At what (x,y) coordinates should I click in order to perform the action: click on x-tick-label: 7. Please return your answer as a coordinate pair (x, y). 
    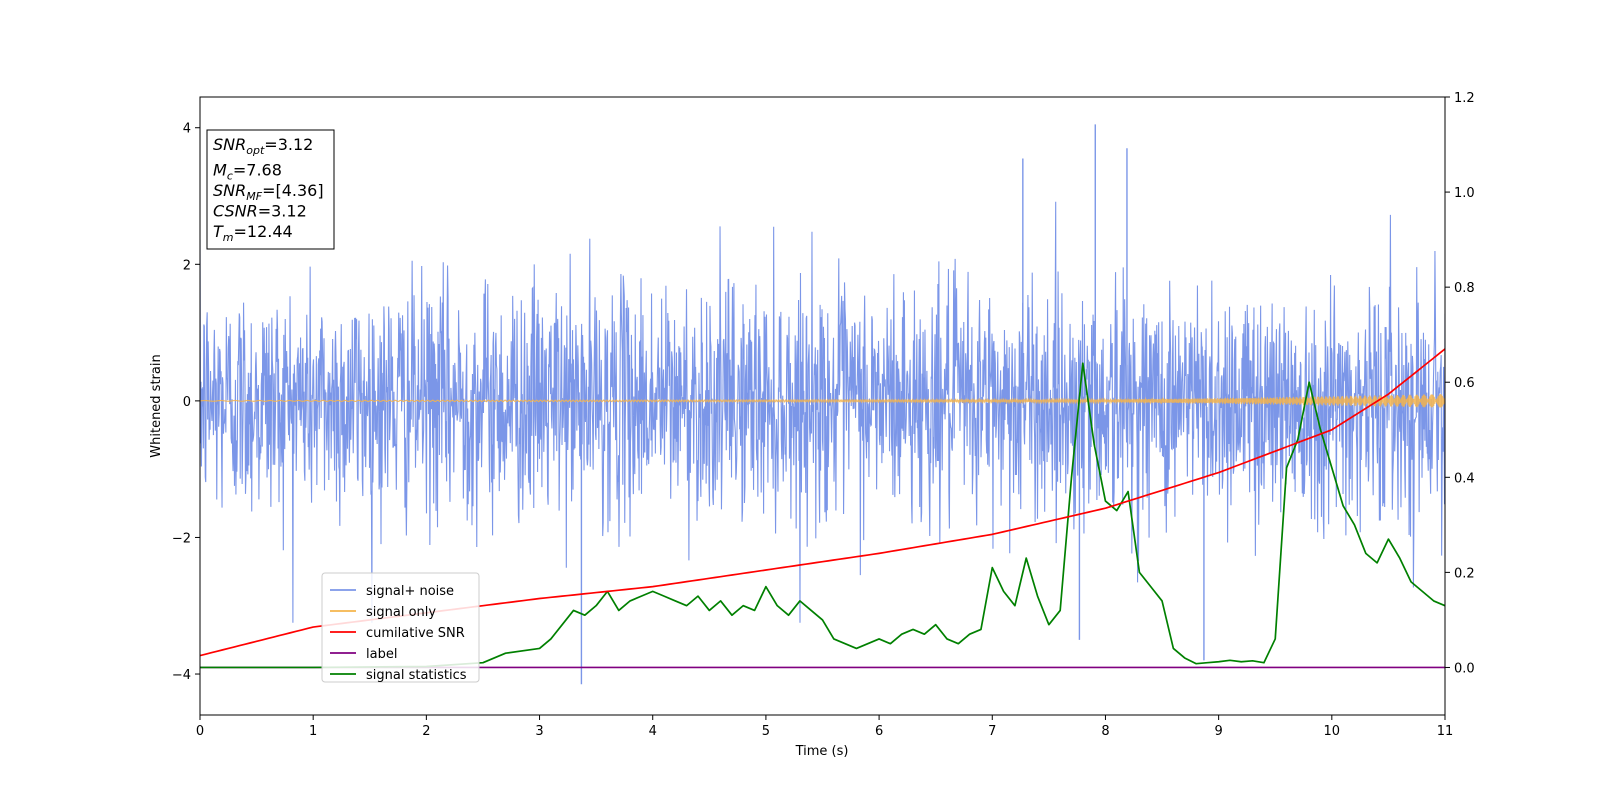
    Looking at the image, I should click on (992, 731).